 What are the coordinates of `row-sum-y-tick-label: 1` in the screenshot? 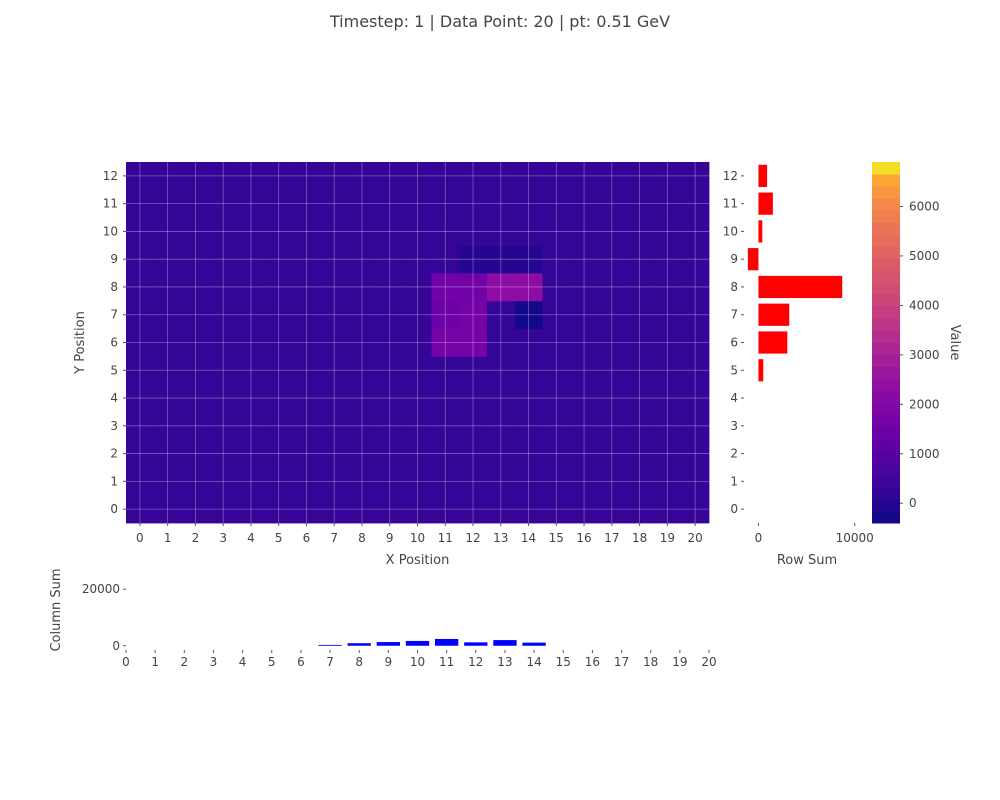 It's located at (734, 481).